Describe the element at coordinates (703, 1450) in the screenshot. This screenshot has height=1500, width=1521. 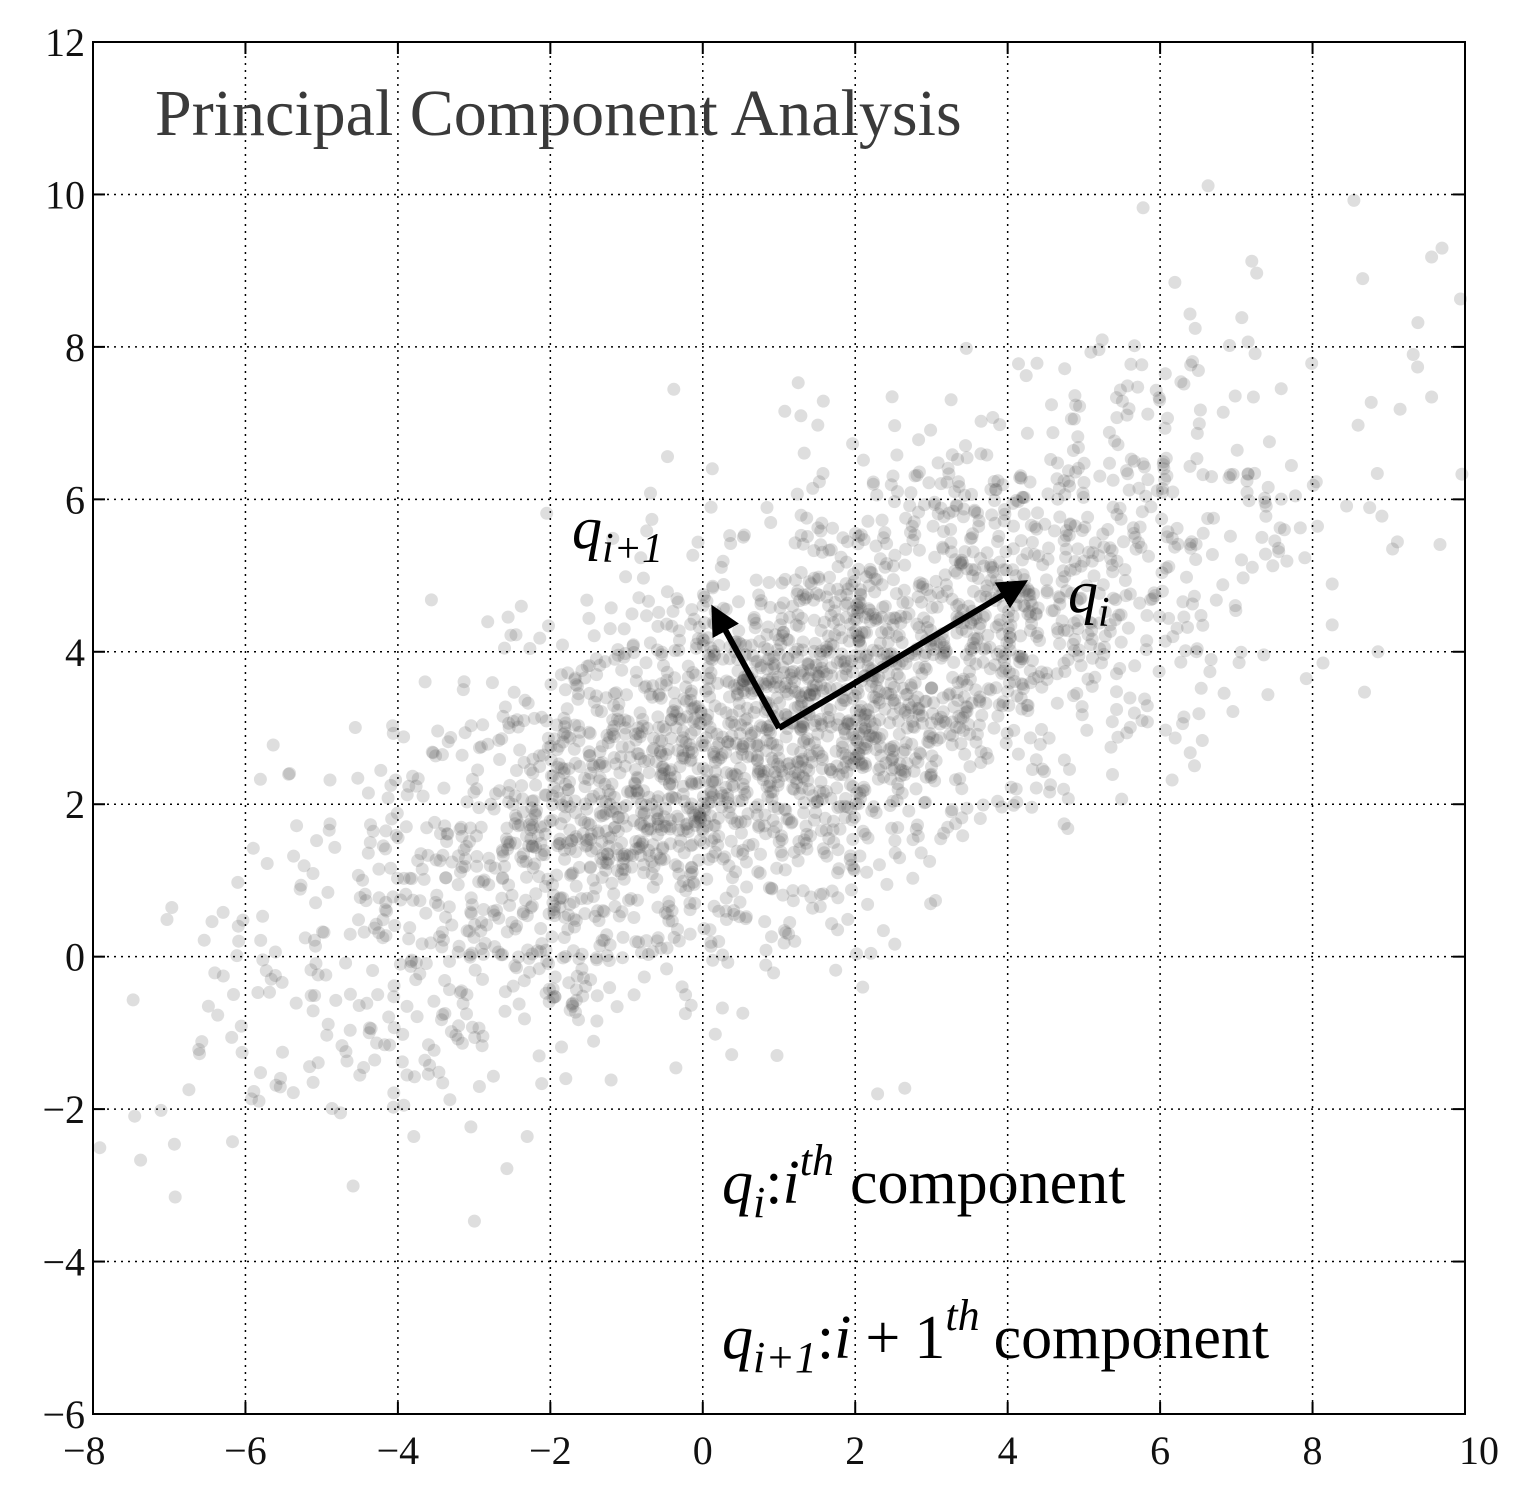
I see `x-tick-label-4: 0` at that location.